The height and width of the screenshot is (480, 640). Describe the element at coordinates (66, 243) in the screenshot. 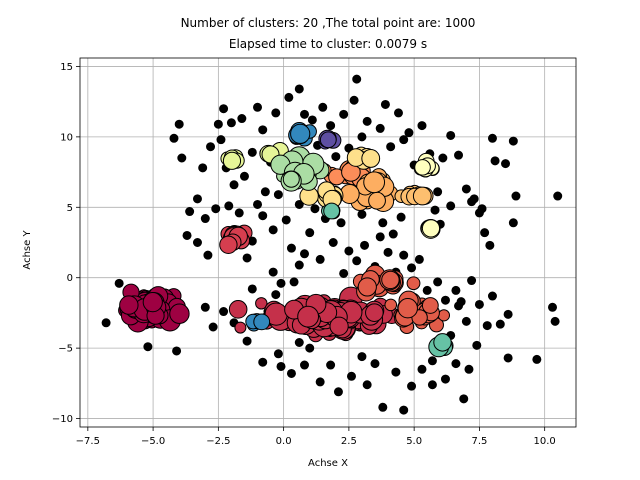

I see `y-axis-ticks: −10 −5 0 5 10 15` at that location.